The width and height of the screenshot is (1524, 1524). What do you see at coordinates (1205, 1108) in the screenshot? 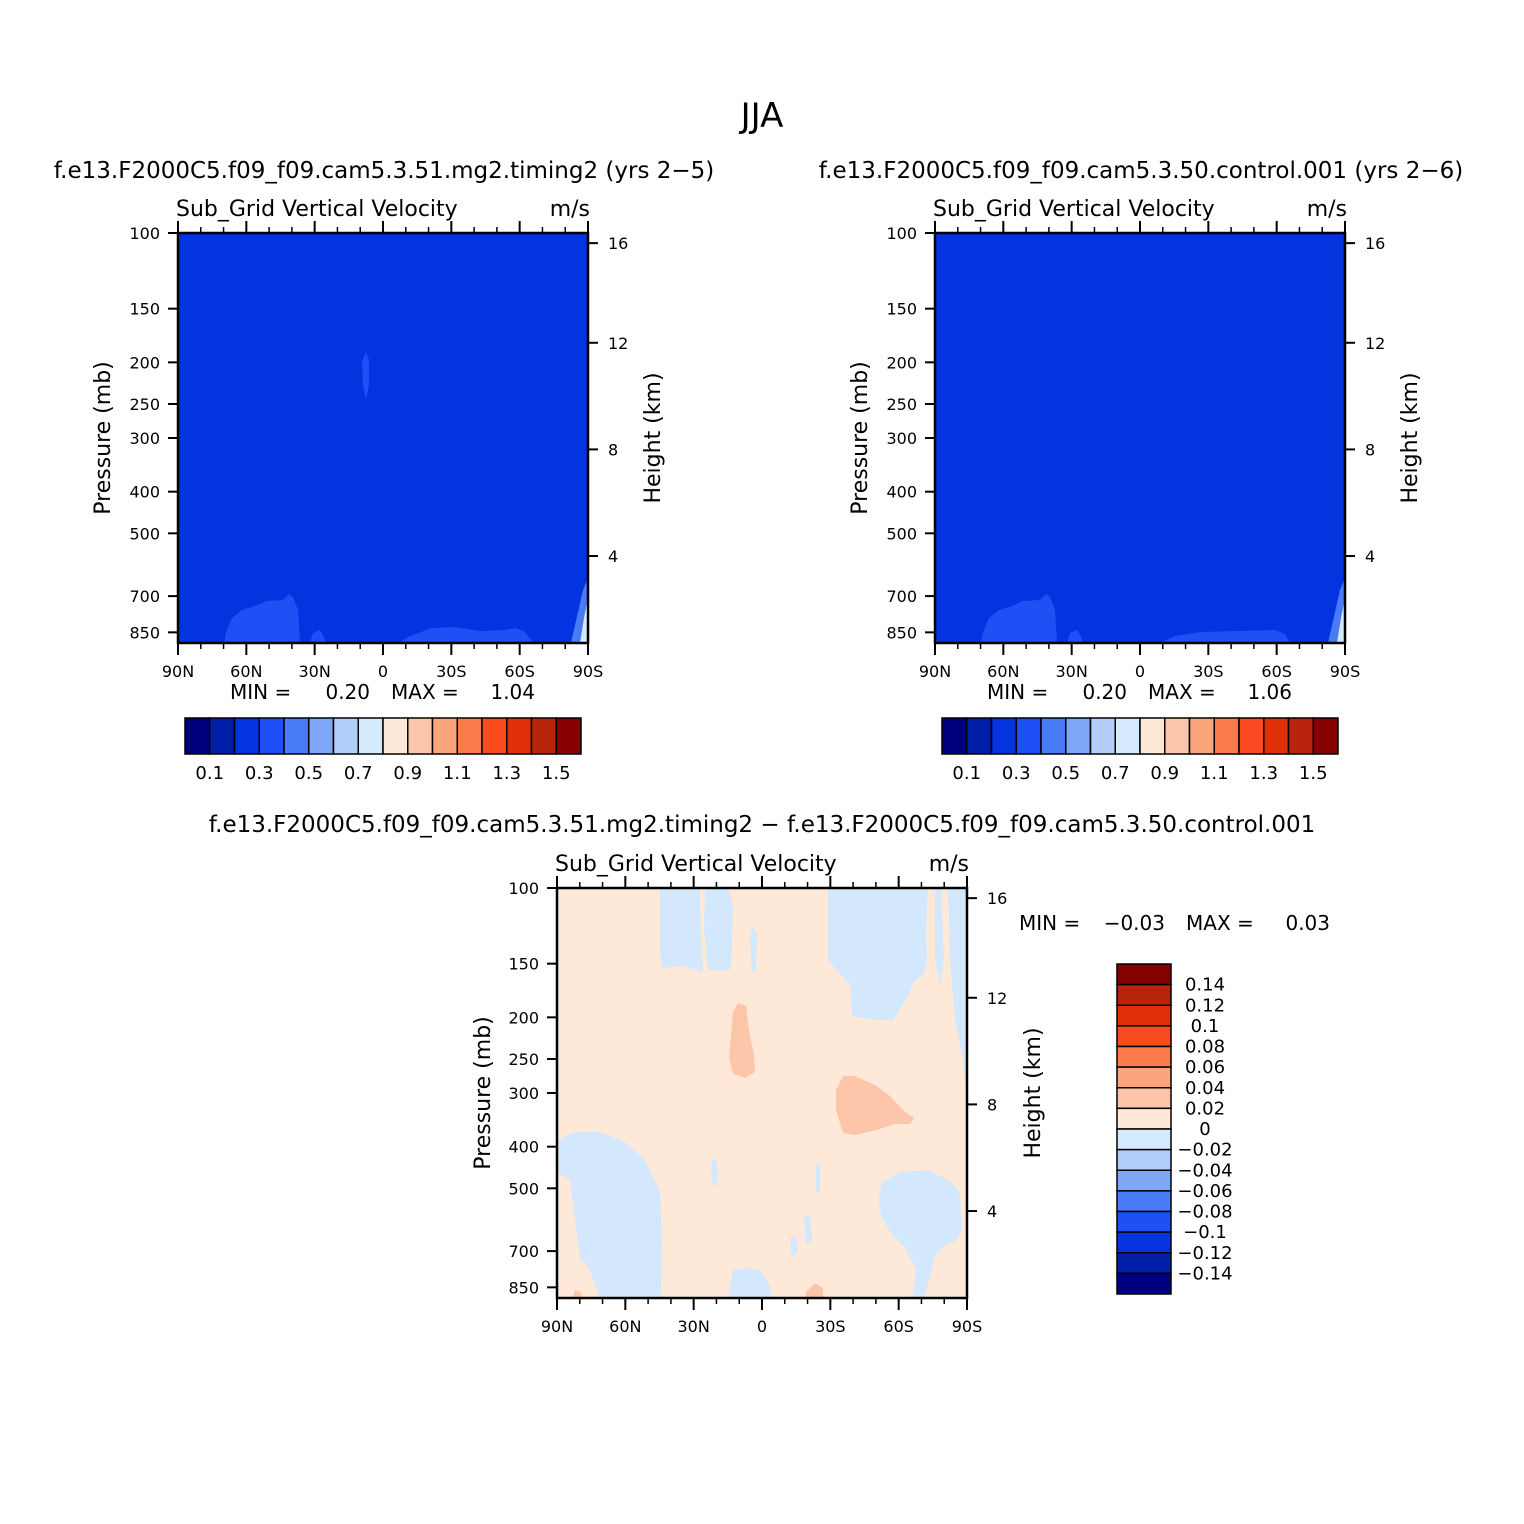
I see `colorbar-label: 0.02` at bounding box center [1205, 1108].